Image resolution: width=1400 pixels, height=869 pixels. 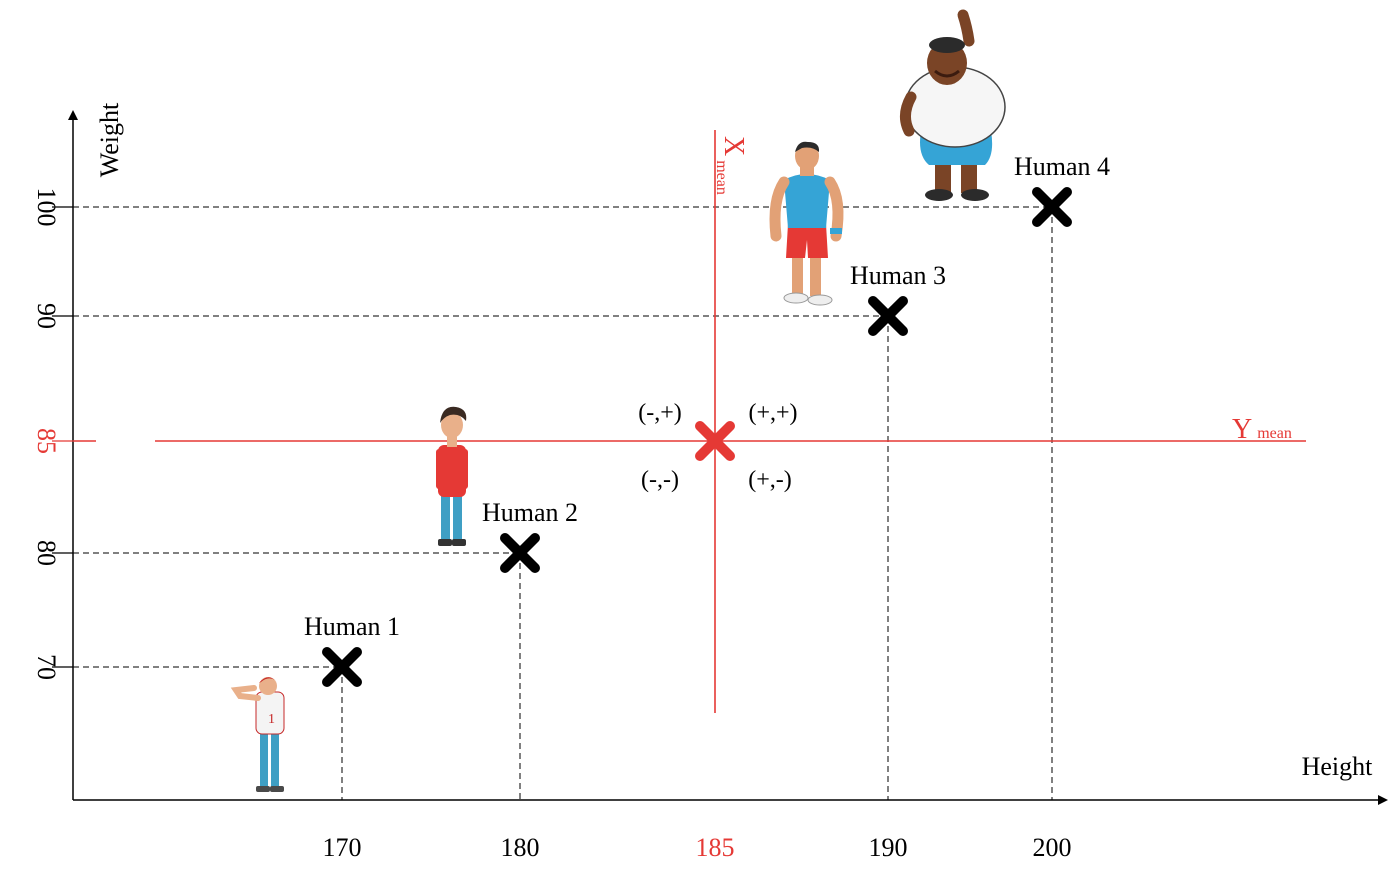 I want to click on x-tick-label: 185, so click(x=715, y=847).